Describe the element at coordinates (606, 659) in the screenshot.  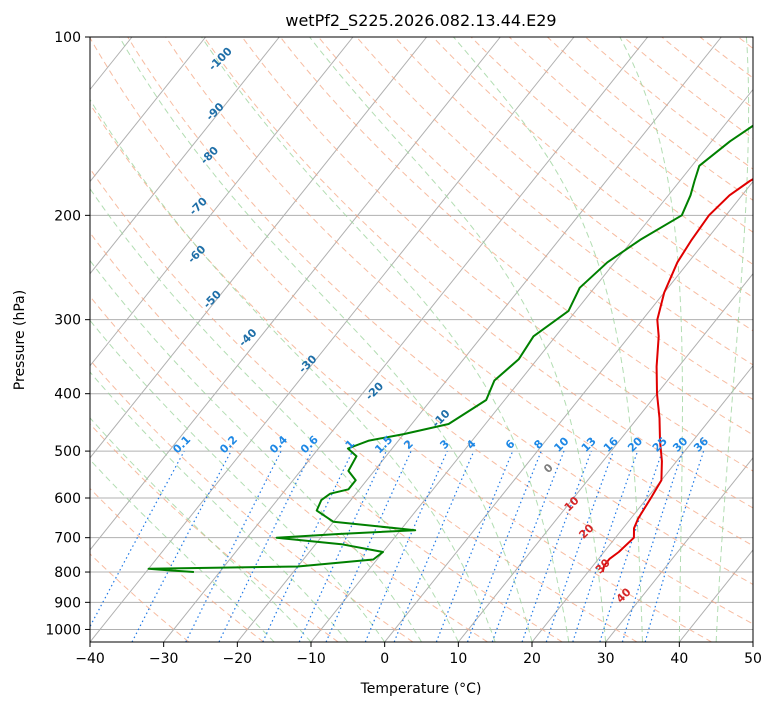
I see `x-tick-label: 30` at that location.